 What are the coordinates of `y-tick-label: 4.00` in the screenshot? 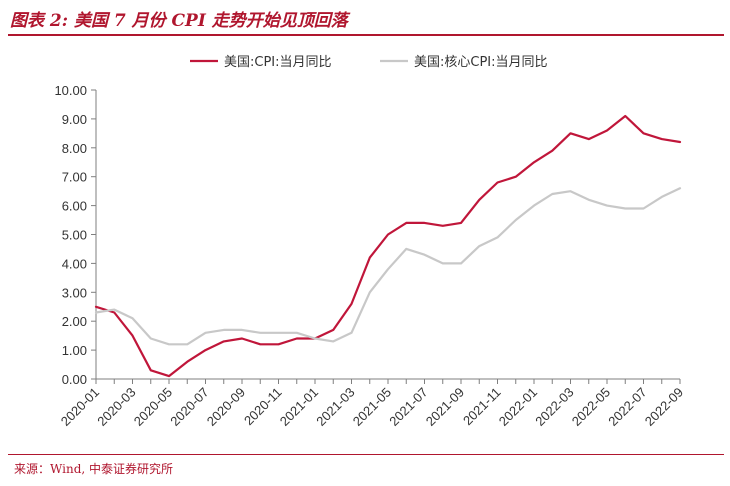 It's located at (74, 263).